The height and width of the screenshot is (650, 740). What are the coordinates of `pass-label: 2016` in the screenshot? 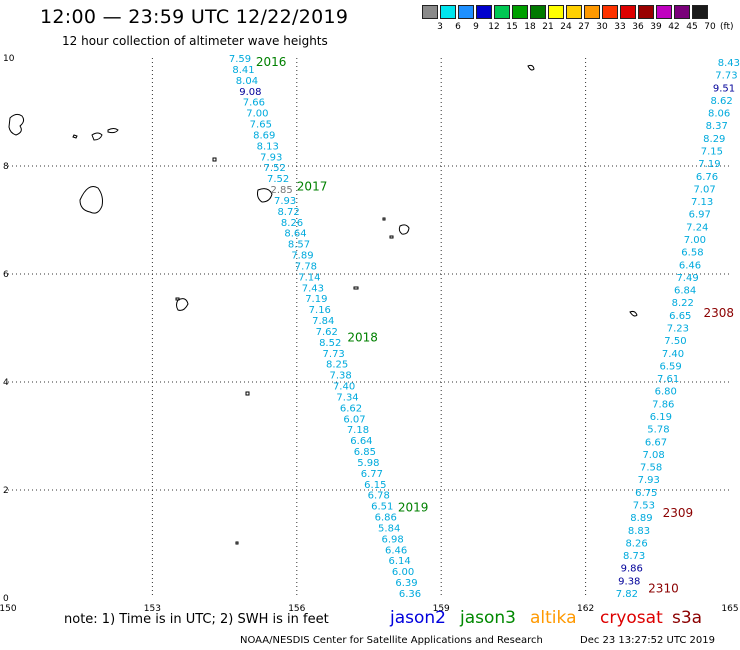 It's located at (271, 62).